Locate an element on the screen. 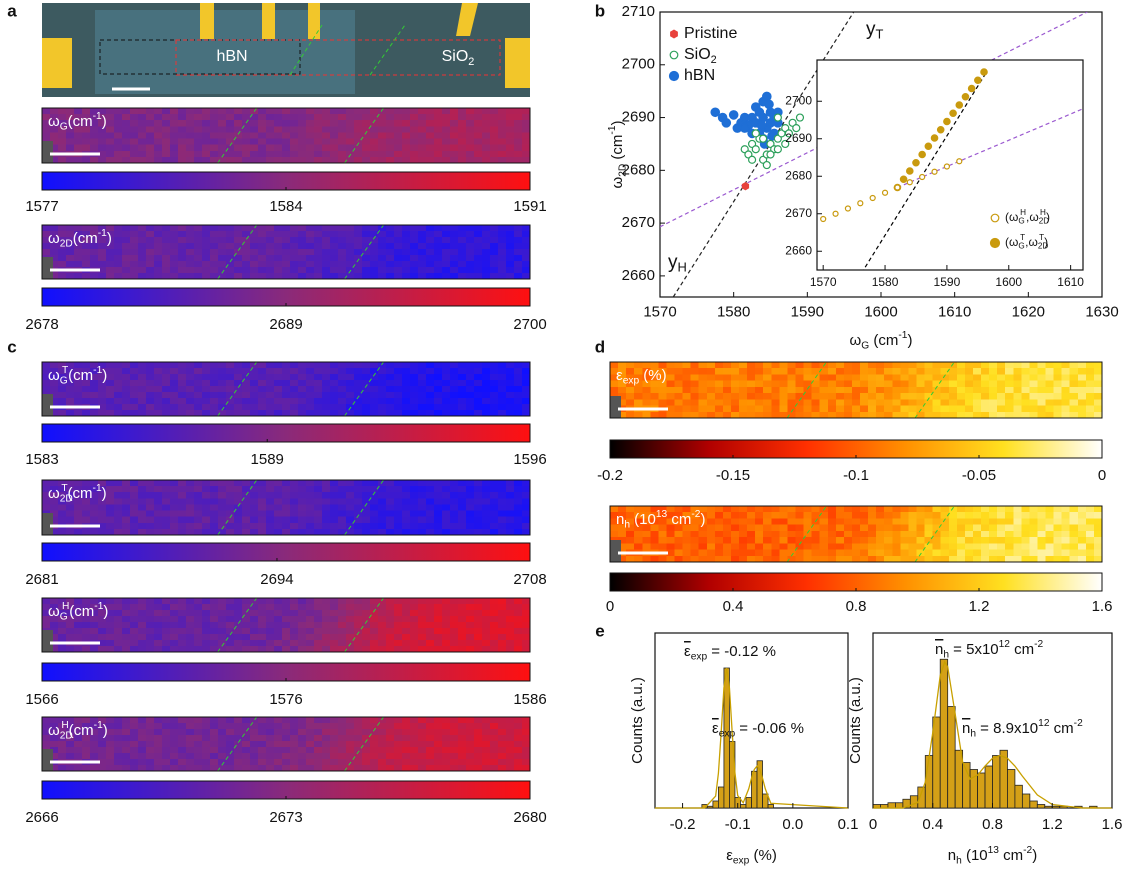  text-part: 2 is located at coordinates (471, 62).